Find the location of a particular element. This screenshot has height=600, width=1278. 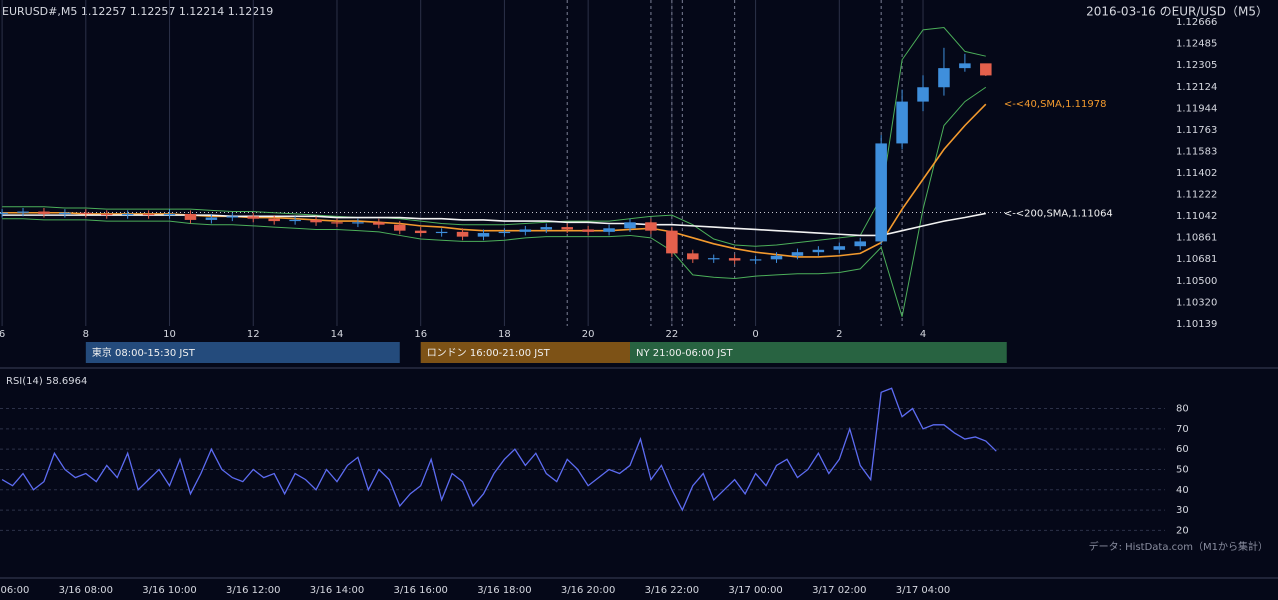

y-tick-label: 80 is located at coordinates (1182, 409).